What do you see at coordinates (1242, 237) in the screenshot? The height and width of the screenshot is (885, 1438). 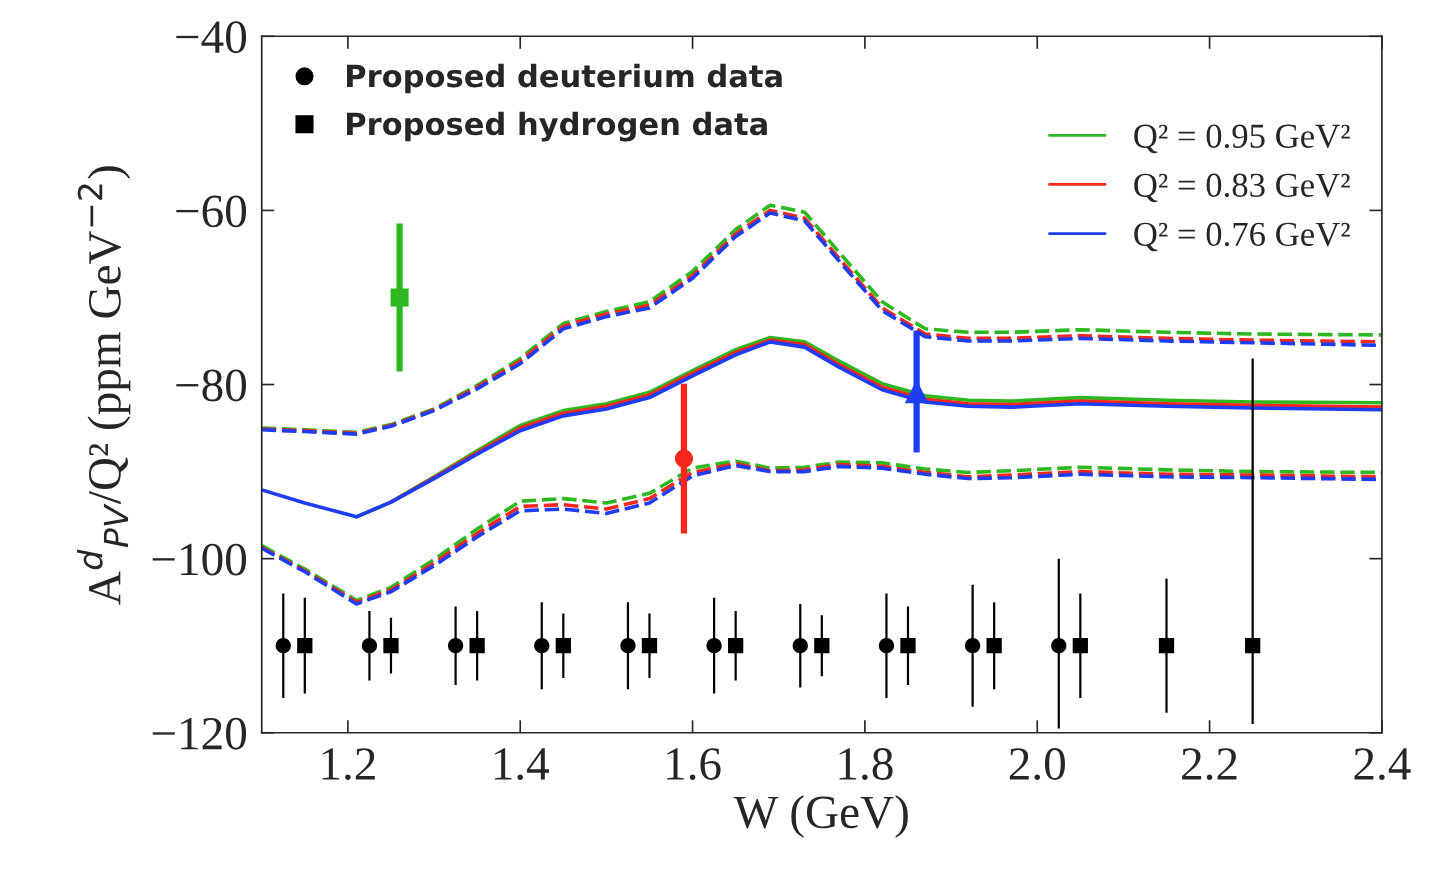 I see `legend-label: Q² = 0.76 GeV²` at bounding box center [1242, 237].